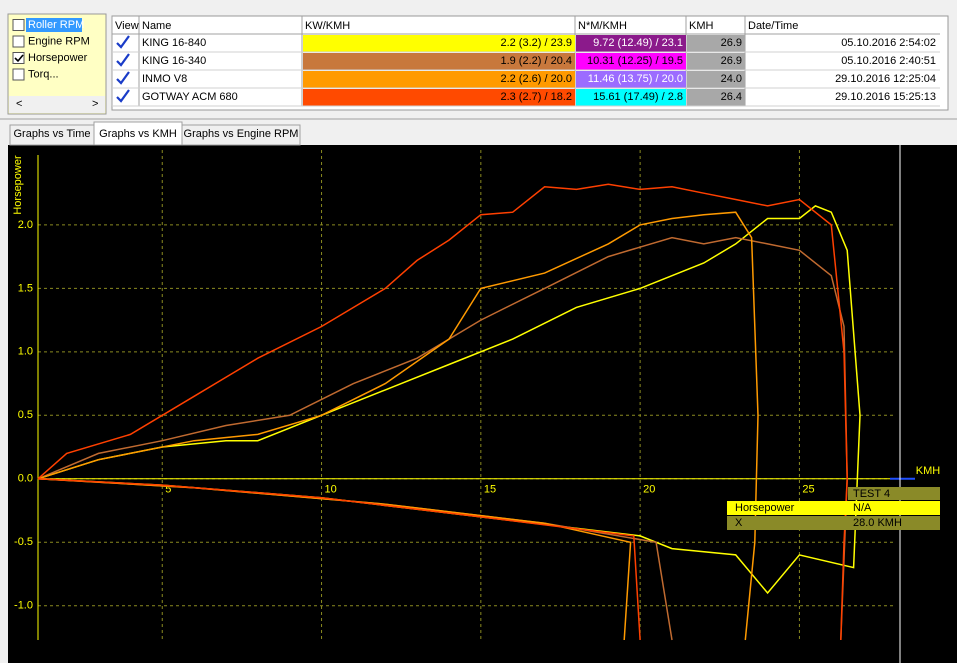 This screenshot has height=663, width=957. I want to click on date-value: 05.10.2016 2:54:02, so click(888, 43).